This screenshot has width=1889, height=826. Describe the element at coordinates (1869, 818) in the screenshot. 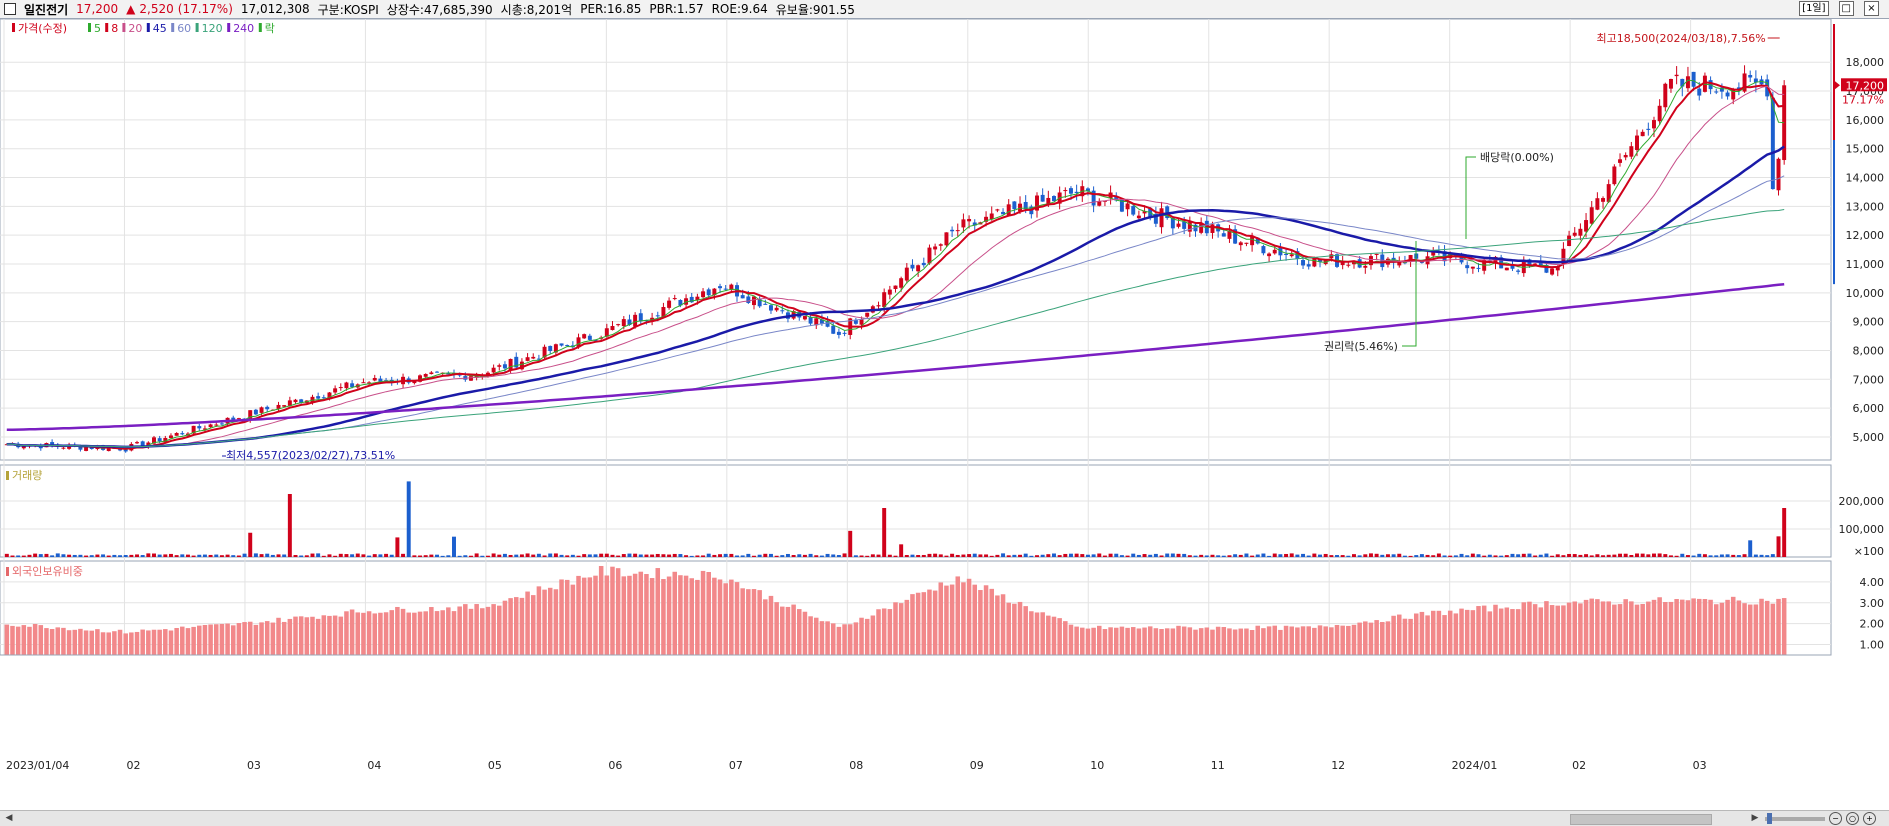

I see `zoom-in-icon: +` at that location.